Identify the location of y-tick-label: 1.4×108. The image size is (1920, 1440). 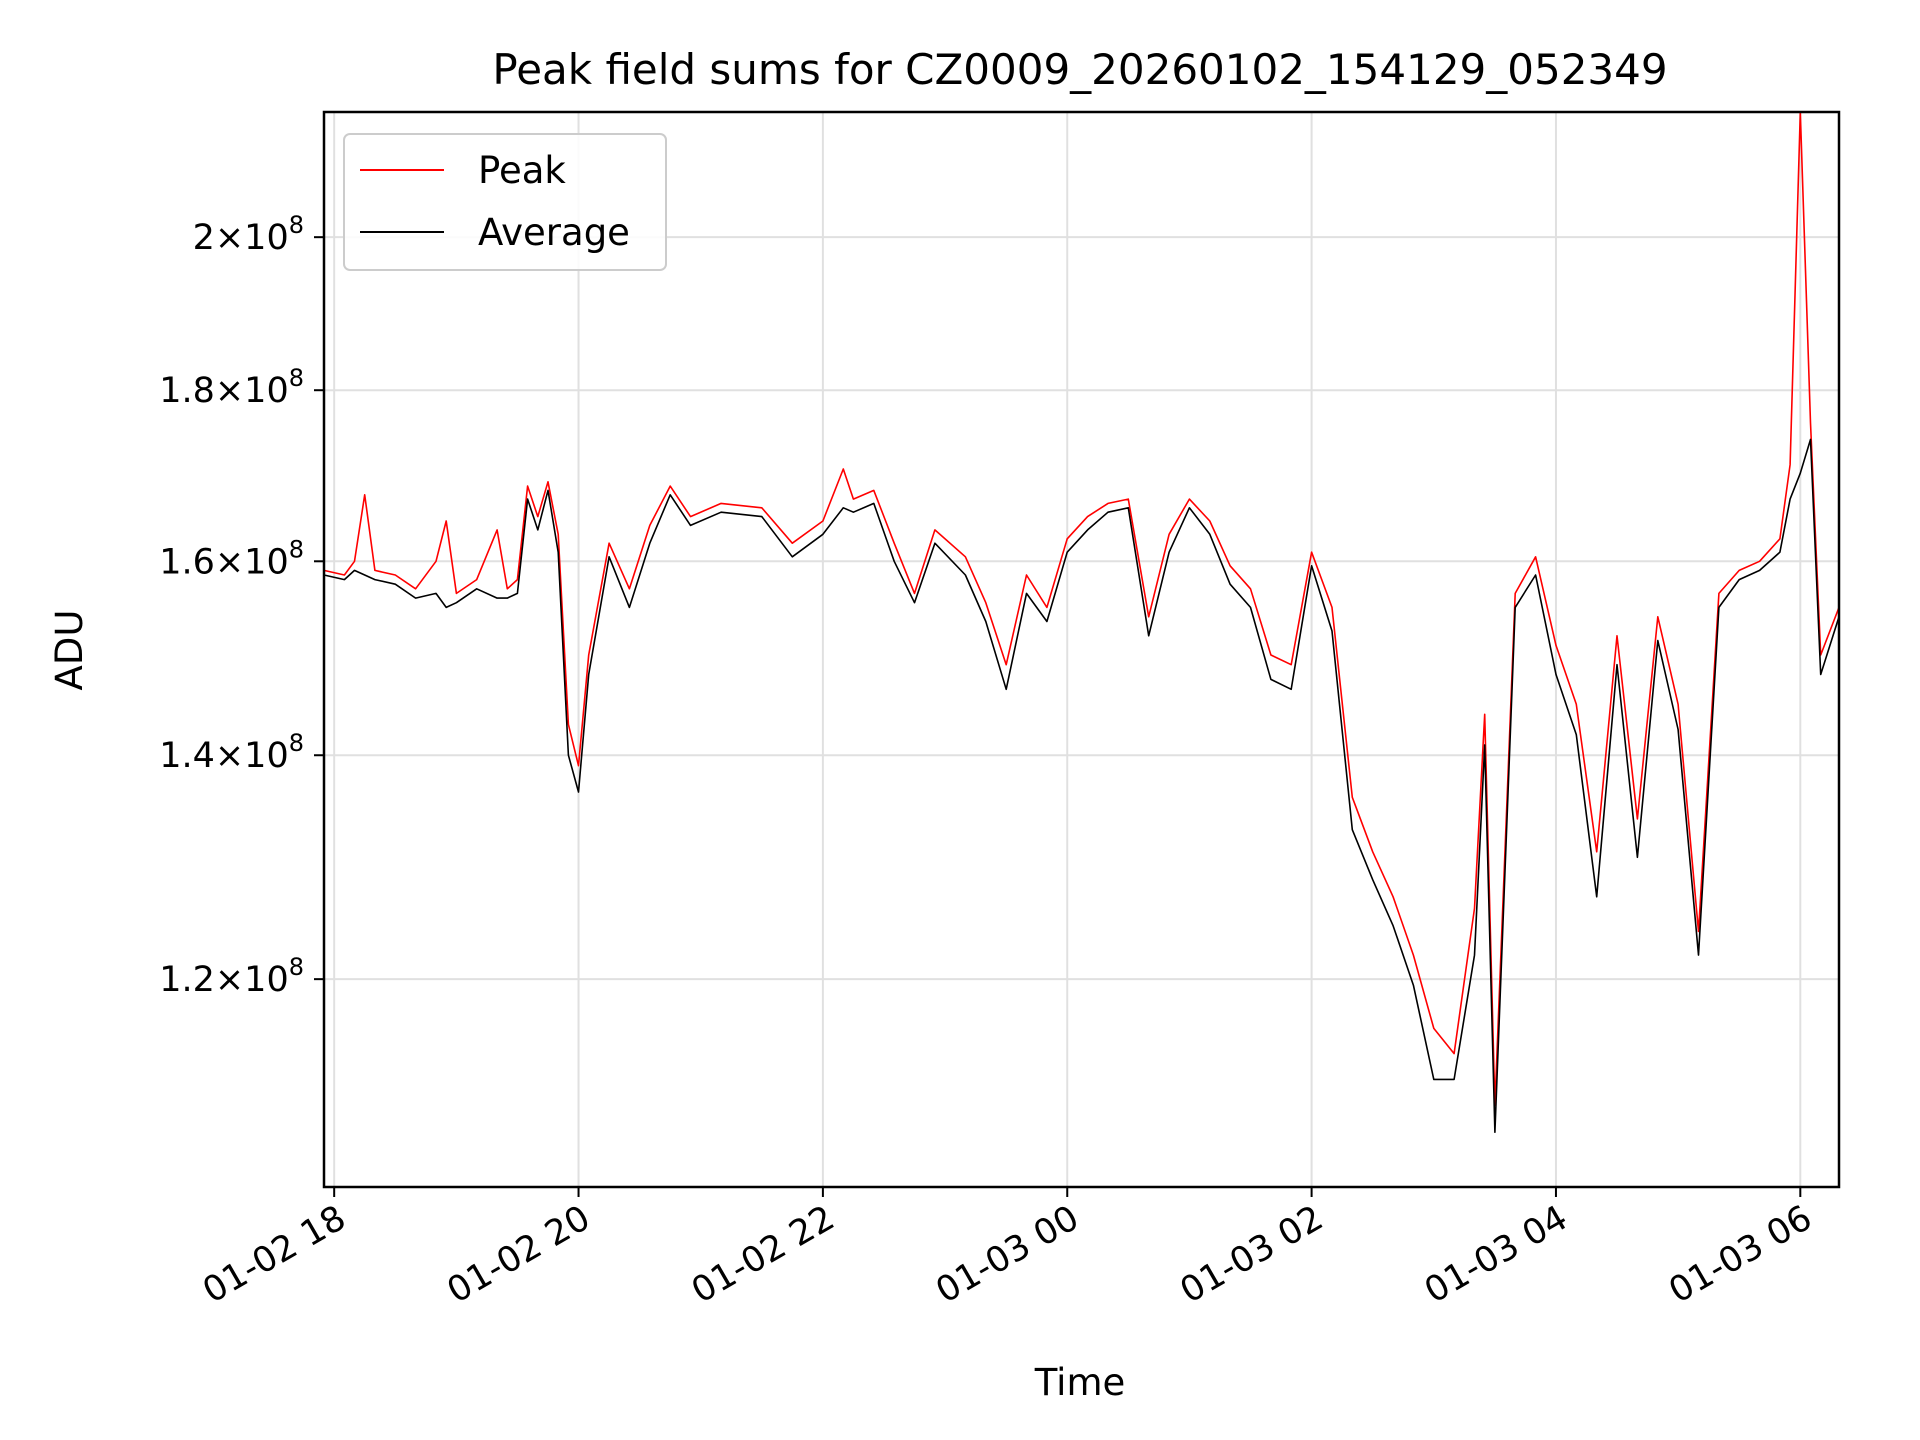
(231, 752).